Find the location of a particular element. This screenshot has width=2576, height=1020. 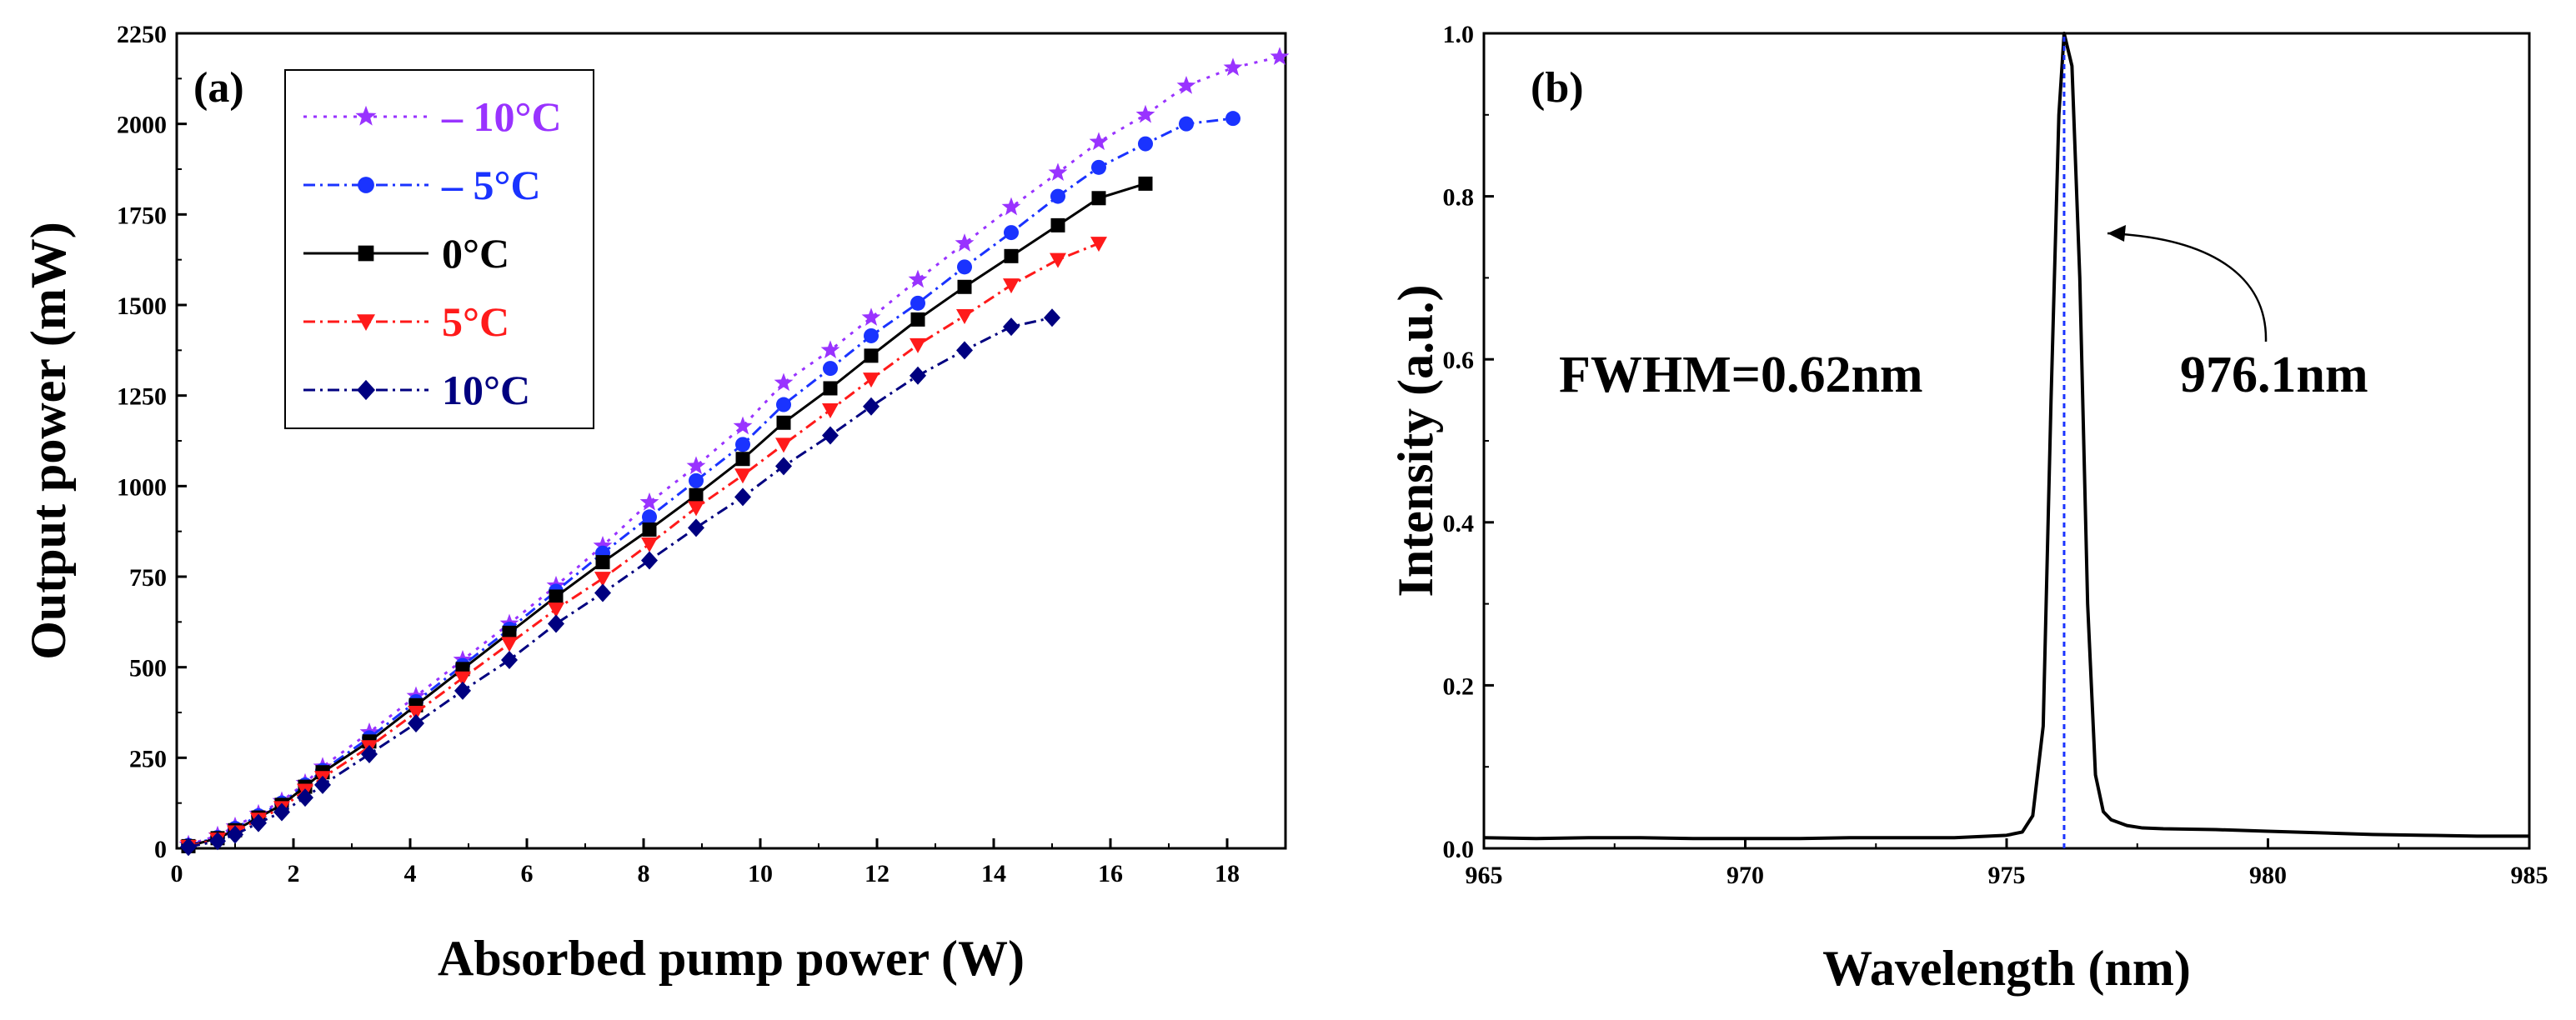

panel-a-y-tick-label: 750 is located at coordinates (148, 578).